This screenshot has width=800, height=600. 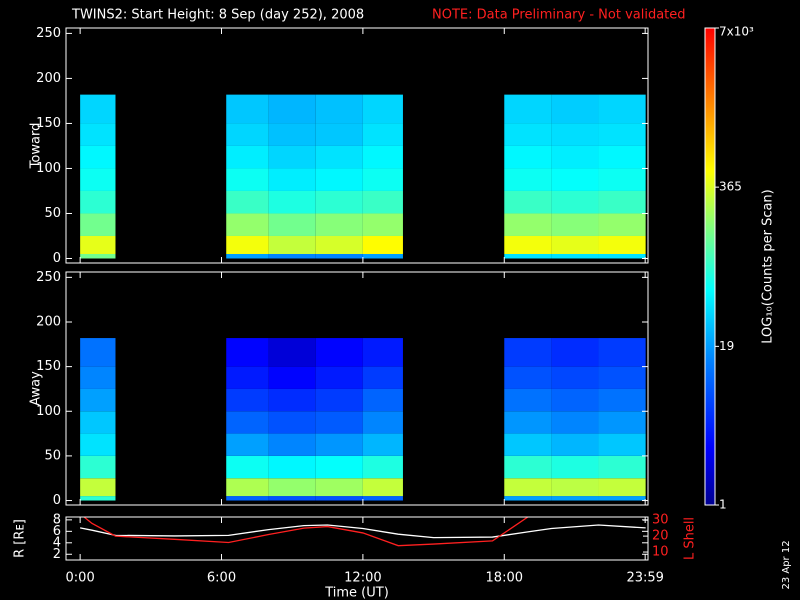 I want to click on y2-tick-label: 30, so click(x=660, y=520).